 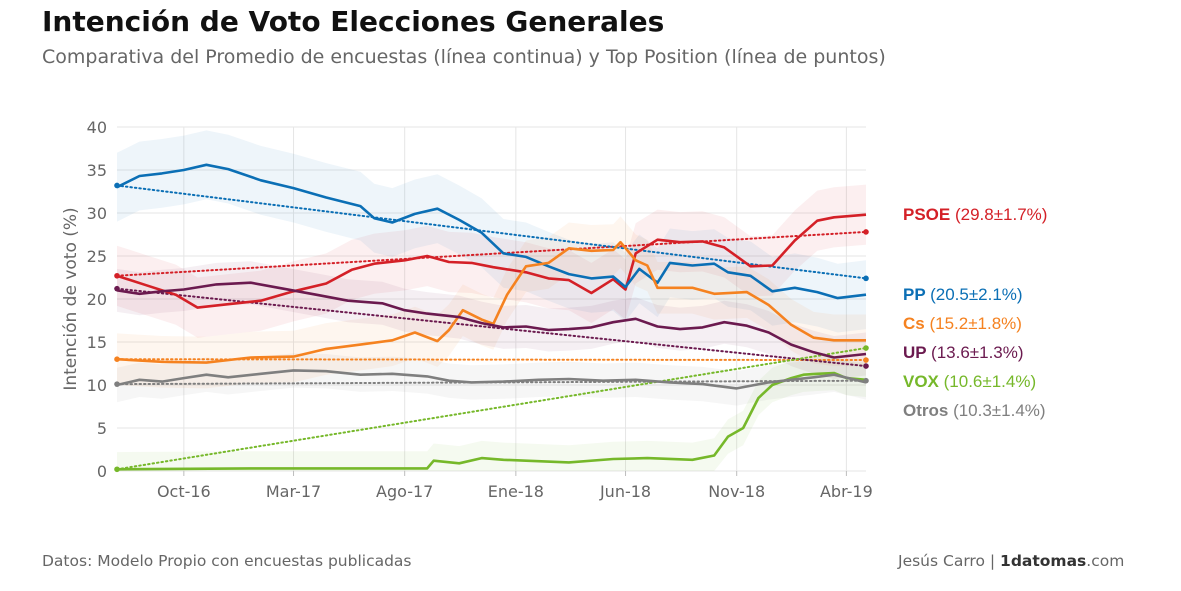 I want to click on trend-end-dot-pp, so click(x=866, y=278).